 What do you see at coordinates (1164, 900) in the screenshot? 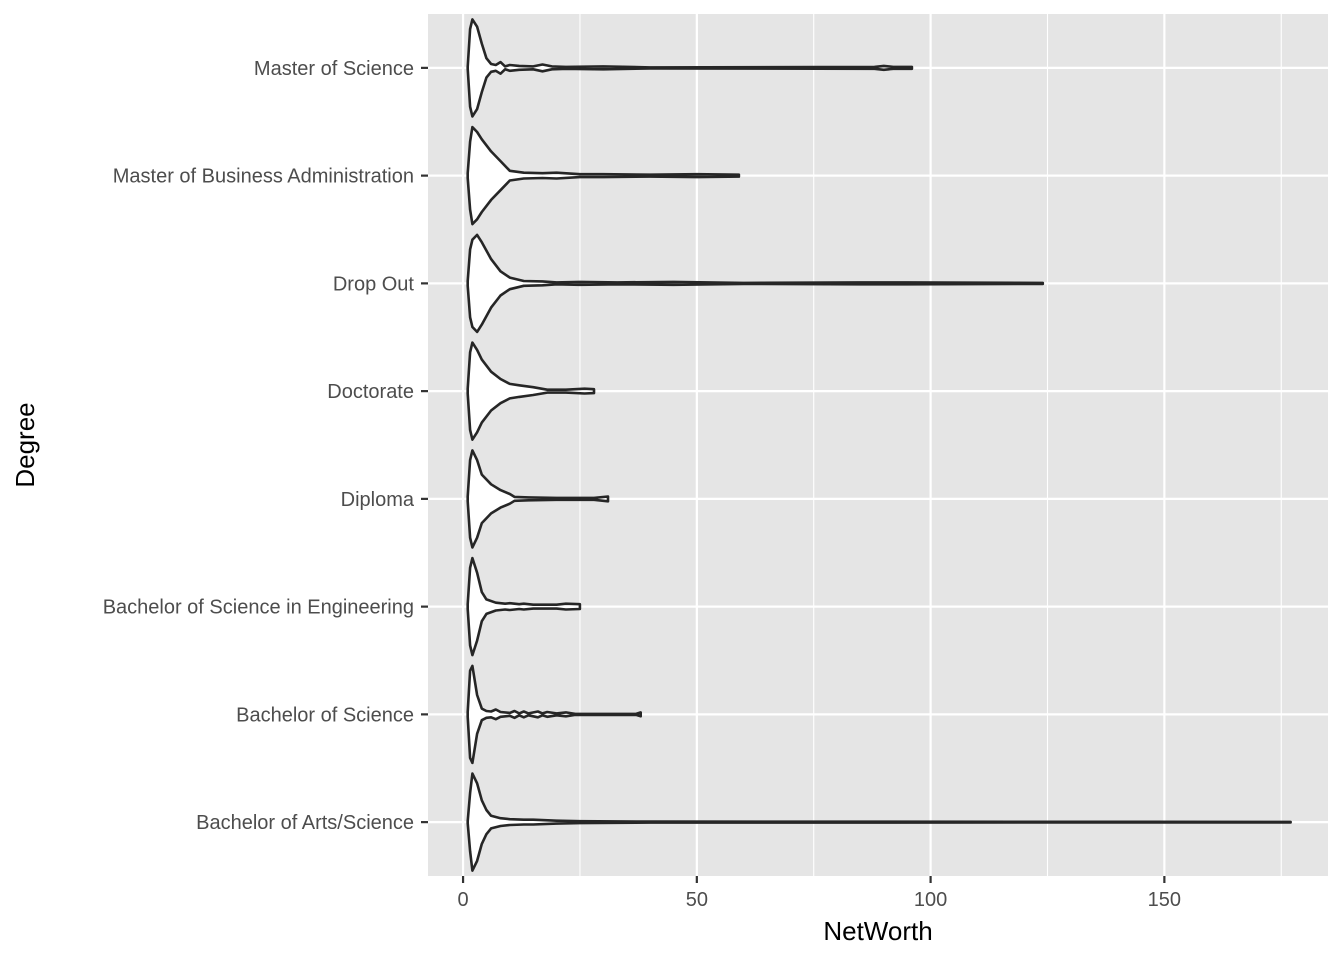
I see `x-tick-label: 150` at bounding box center [1164, 900].